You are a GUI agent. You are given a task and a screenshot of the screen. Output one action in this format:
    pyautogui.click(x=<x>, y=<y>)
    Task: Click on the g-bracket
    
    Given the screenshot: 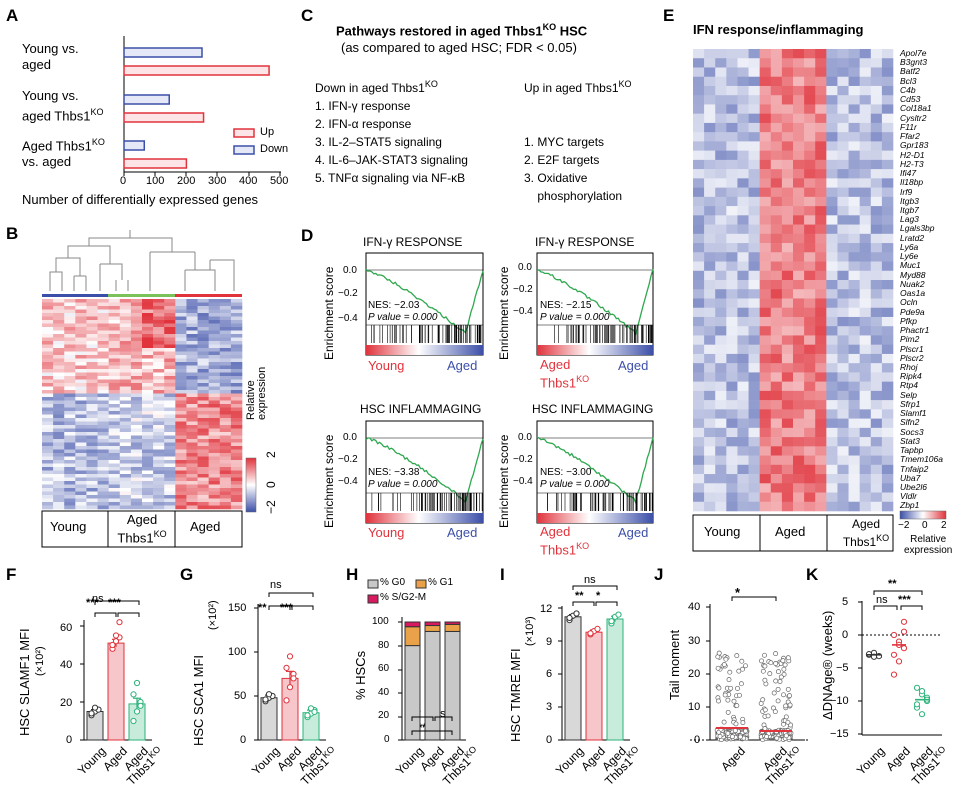 What is the action you would take?
    pyautogui.click(x=302, y=607)
    